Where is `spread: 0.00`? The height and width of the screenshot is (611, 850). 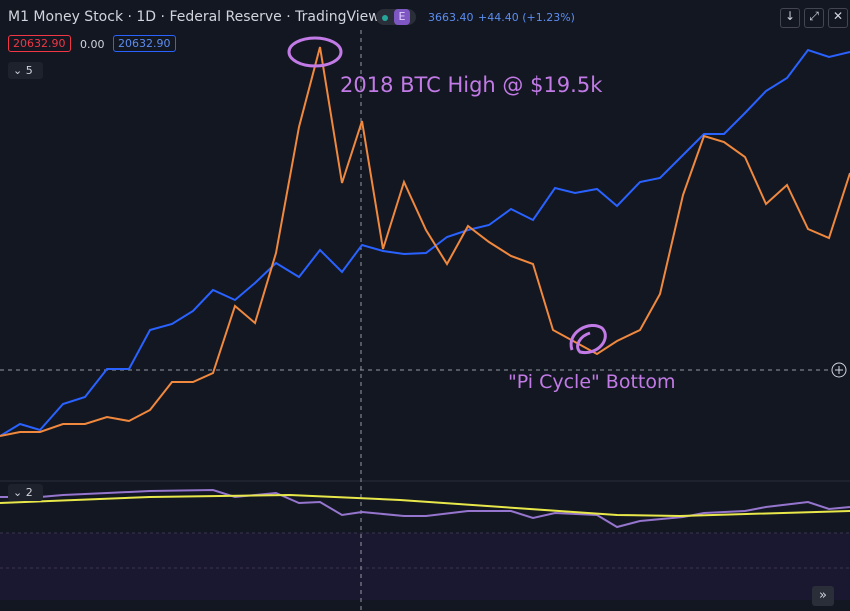 spread: 0.00 is located at coordinates (92, 44).